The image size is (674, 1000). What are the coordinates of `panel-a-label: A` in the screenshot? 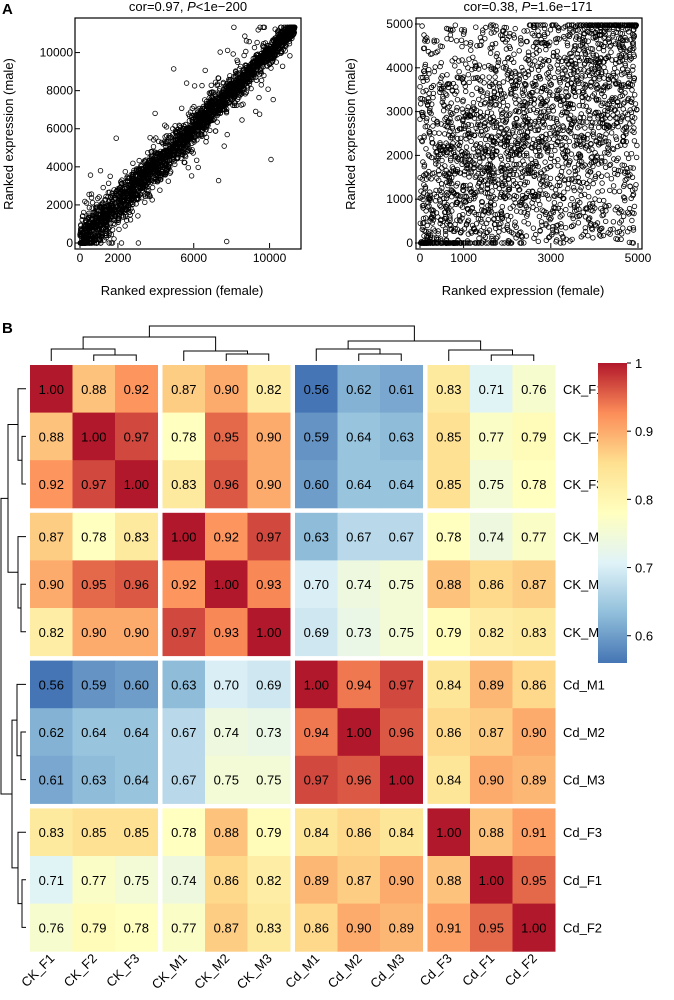 It's located at (7, 9).